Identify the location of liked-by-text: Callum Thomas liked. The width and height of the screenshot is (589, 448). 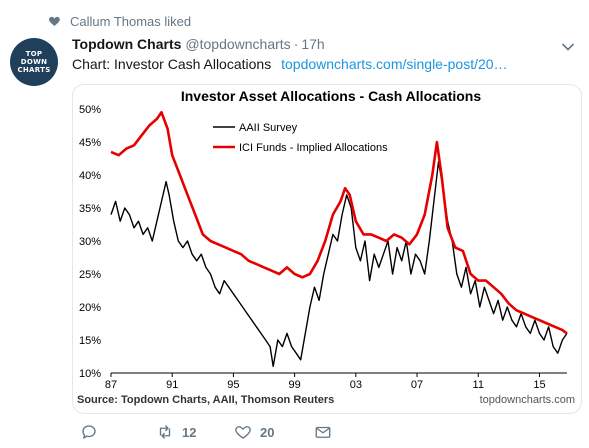
(131, 21).